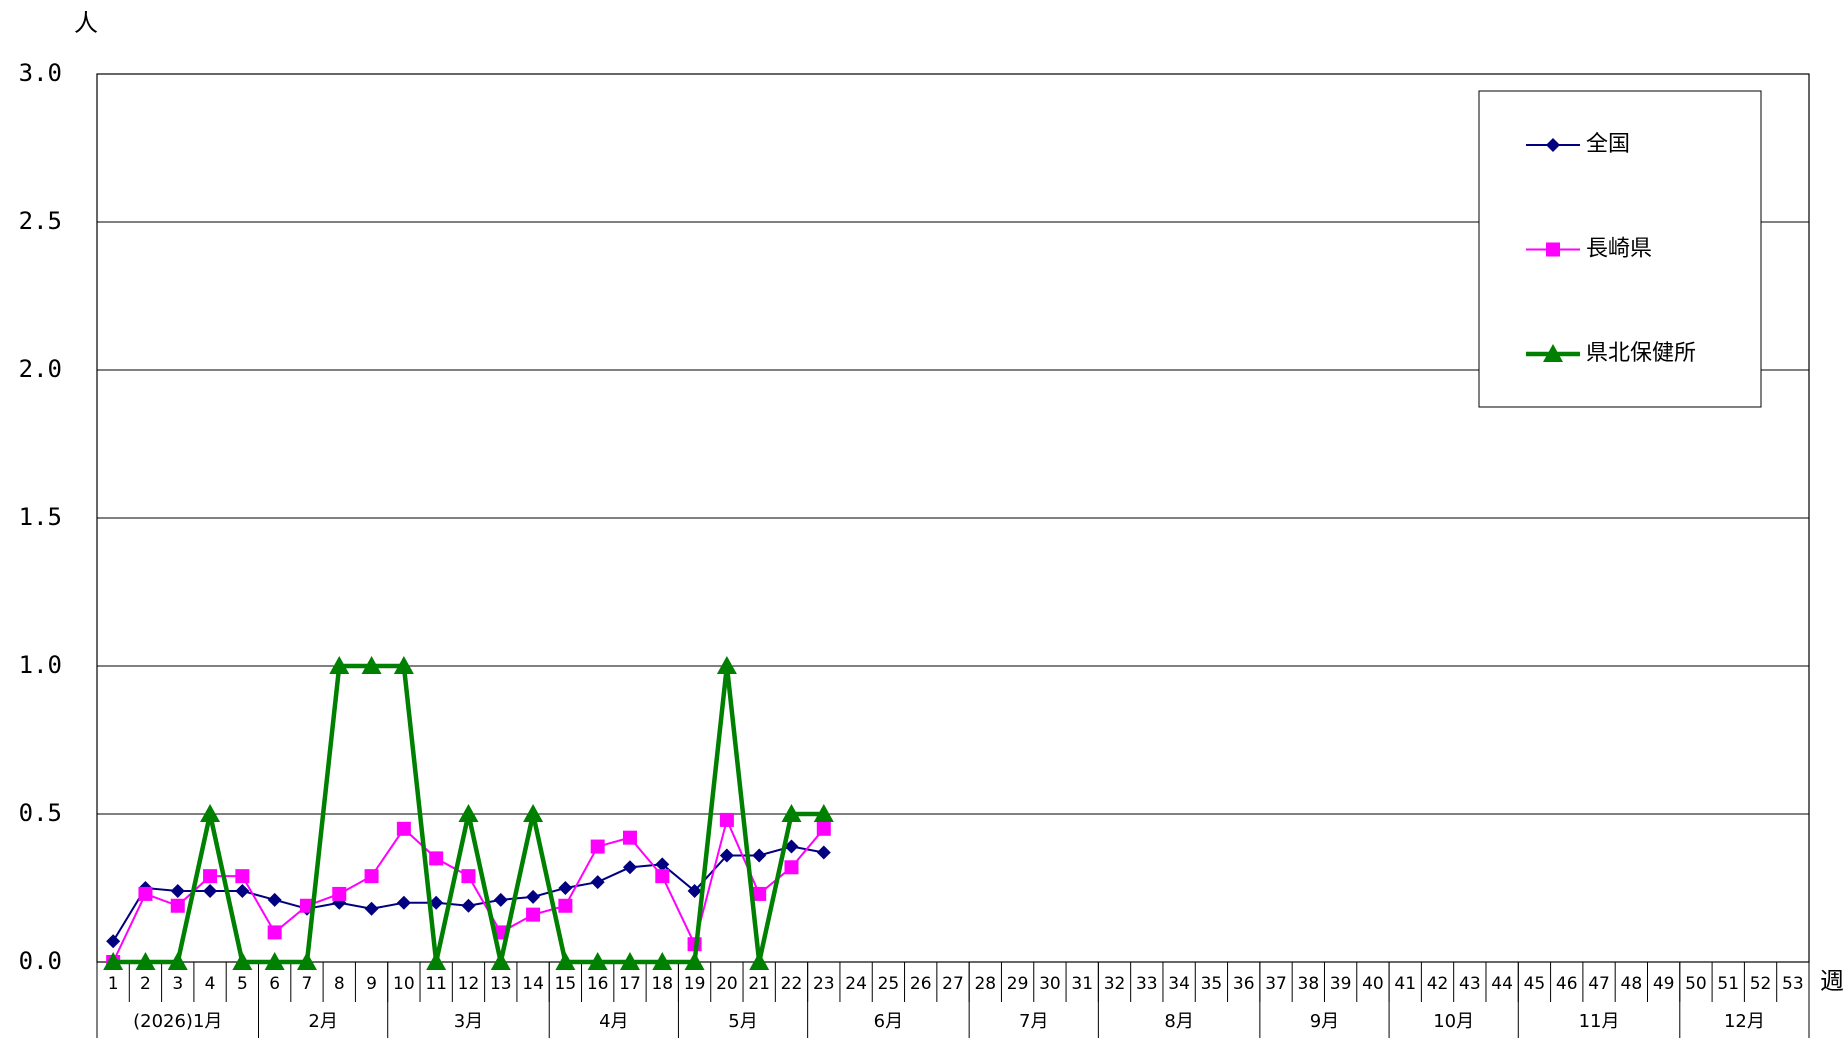 The height and width of the screenshot is (1038, 1847). I want to click on y-tick-label: 1.5, so click(40, 517).